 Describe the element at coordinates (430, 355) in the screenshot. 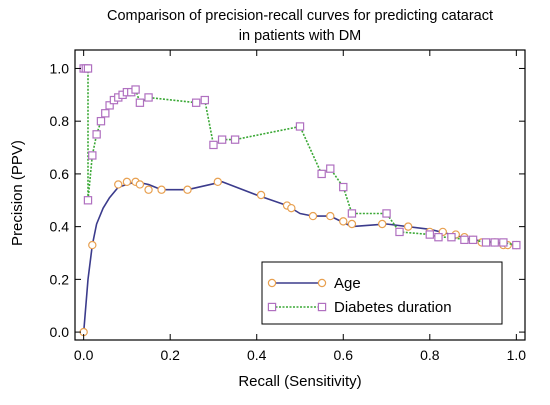

I see `x-tick-label: 0.8` at that location.